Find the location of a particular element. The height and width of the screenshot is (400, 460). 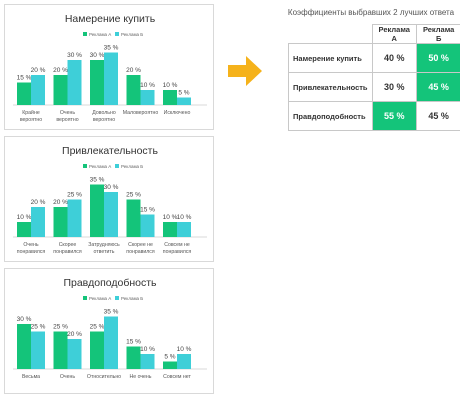

table-row: Правдоподобность 55 % 45 % is located at coordinates (374, 116).